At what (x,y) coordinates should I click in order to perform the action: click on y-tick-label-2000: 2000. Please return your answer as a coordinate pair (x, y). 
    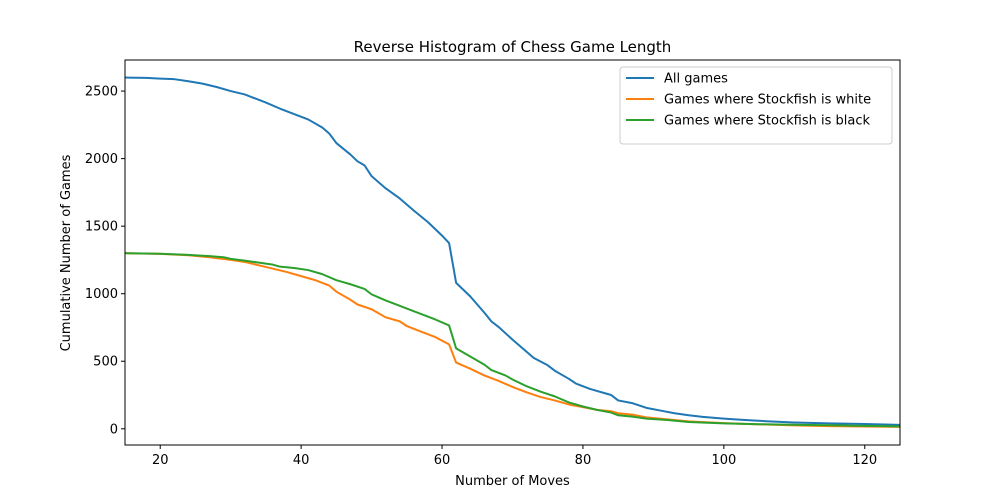
    Looking at the image, I should click on (101, 159).